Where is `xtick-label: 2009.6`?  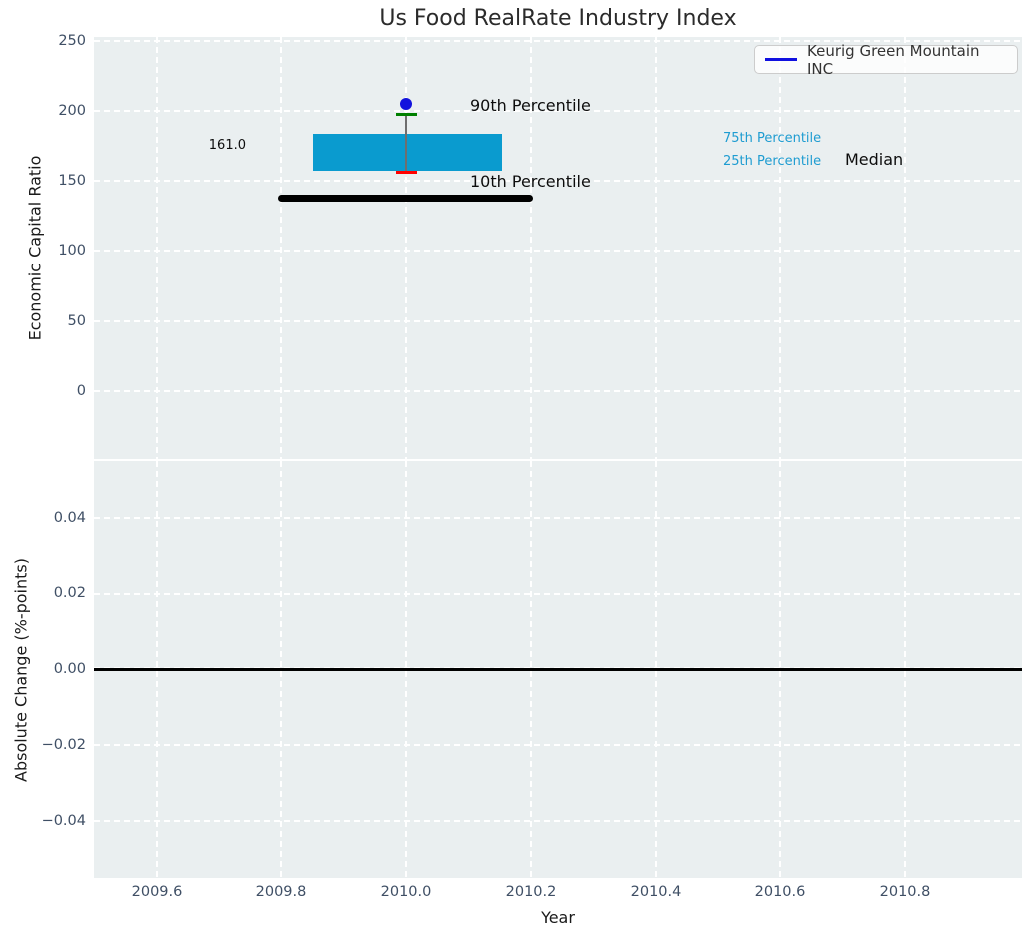 xtick-label: 2009.6 is located at coordinates (157, 892).